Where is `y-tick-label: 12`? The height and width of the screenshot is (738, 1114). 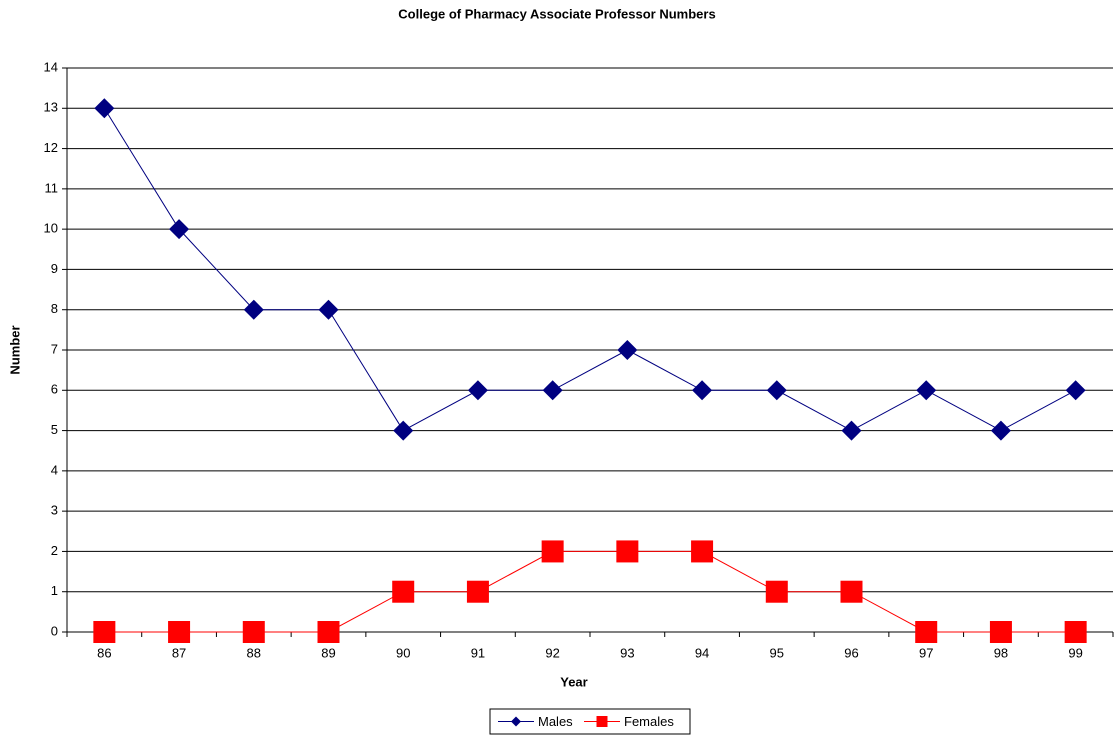 y-tick-label: 12 is located at coordinates (51, 147).